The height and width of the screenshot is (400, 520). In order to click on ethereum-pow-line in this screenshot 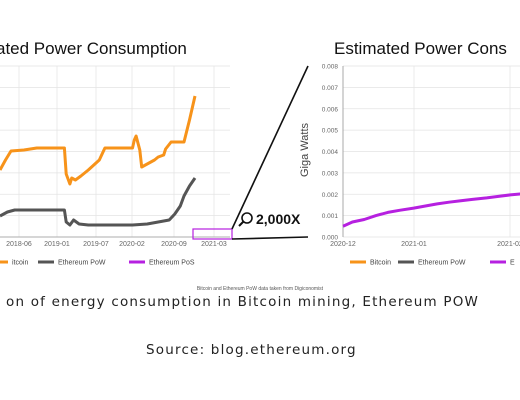, I will do `click(98, 202)`.